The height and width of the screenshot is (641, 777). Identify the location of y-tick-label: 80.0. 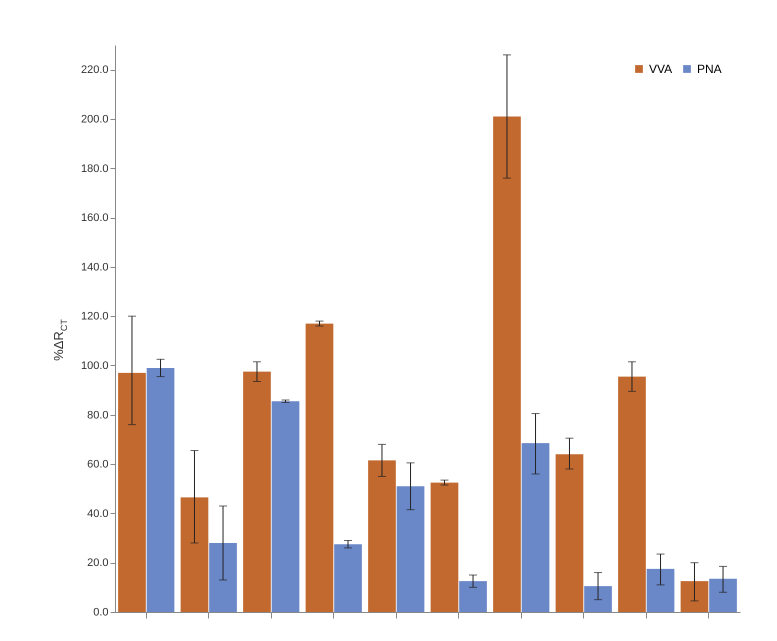
(97, 415).